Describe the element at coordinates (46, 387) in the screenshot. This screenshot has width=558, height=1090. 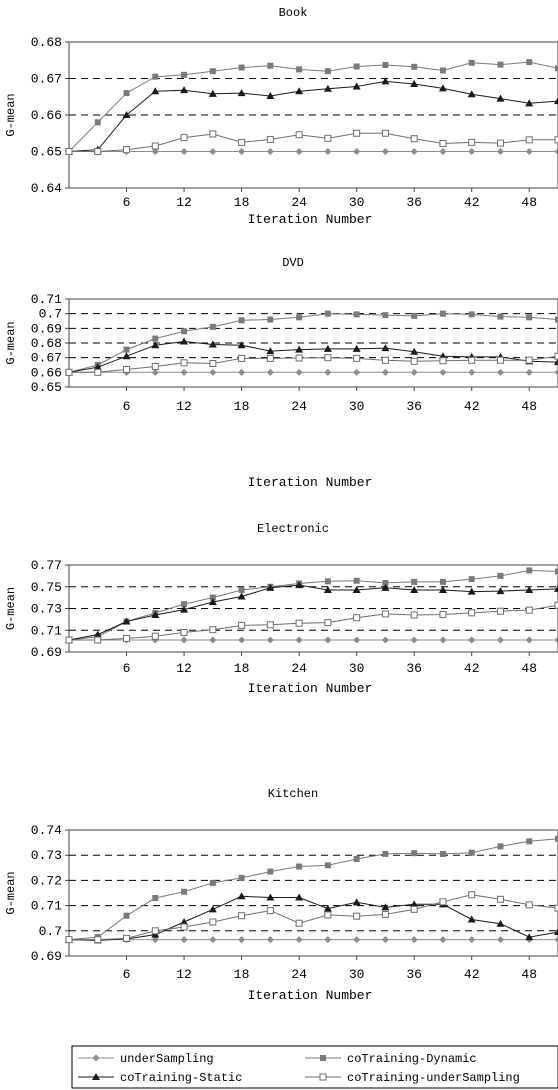
I see `y-tick-label: 0.65` at that location.